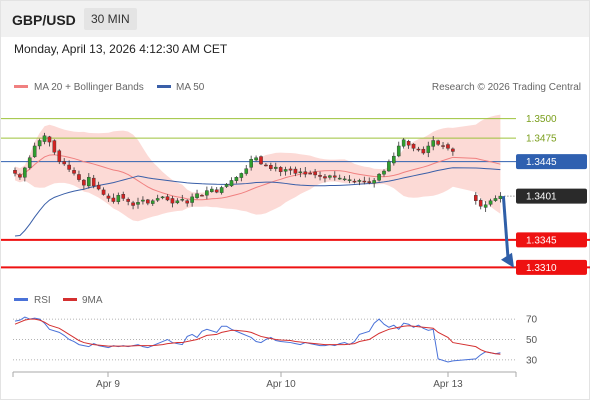 This screenshot has height=401, width=590. I want to click on source-label: Research © 2026 Trading Central, so click(506, 87).